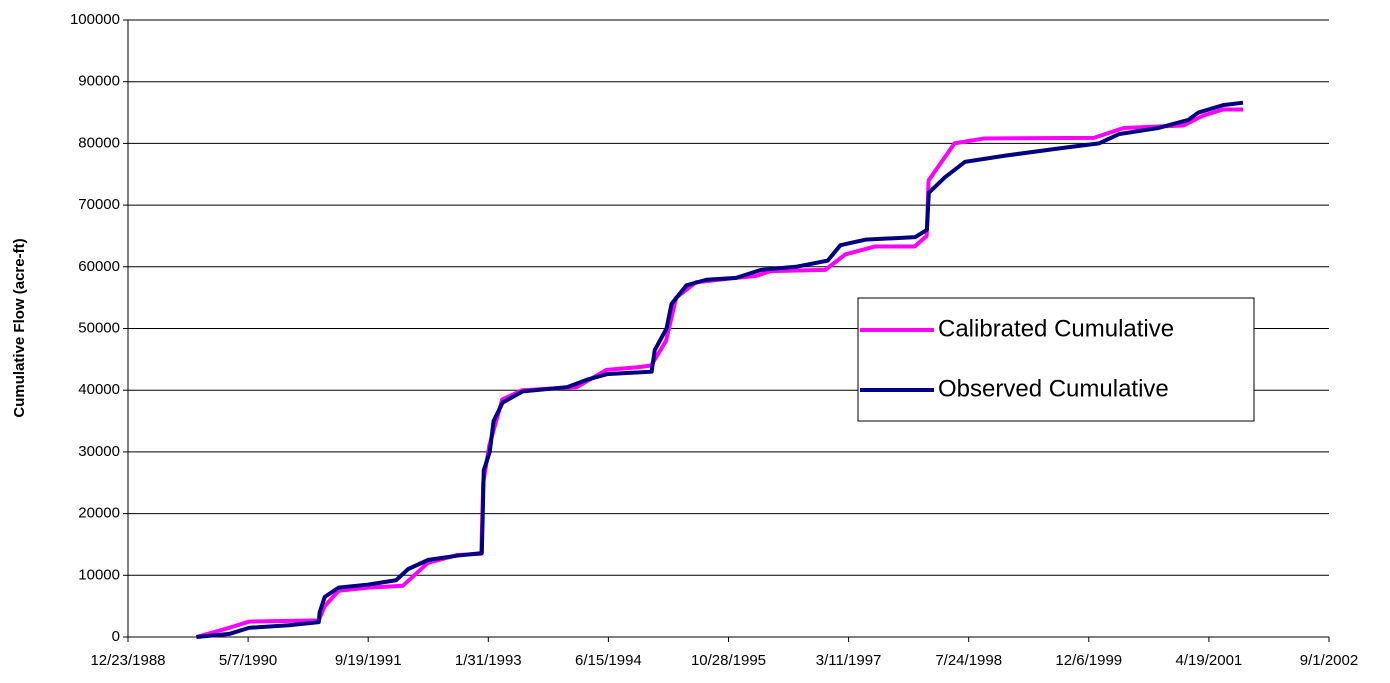 The image size is (1390, 683). Describe the element at coordinates (488, 660) in the screenshot. I see `x-tick-label: 1/31/1993` at that location.